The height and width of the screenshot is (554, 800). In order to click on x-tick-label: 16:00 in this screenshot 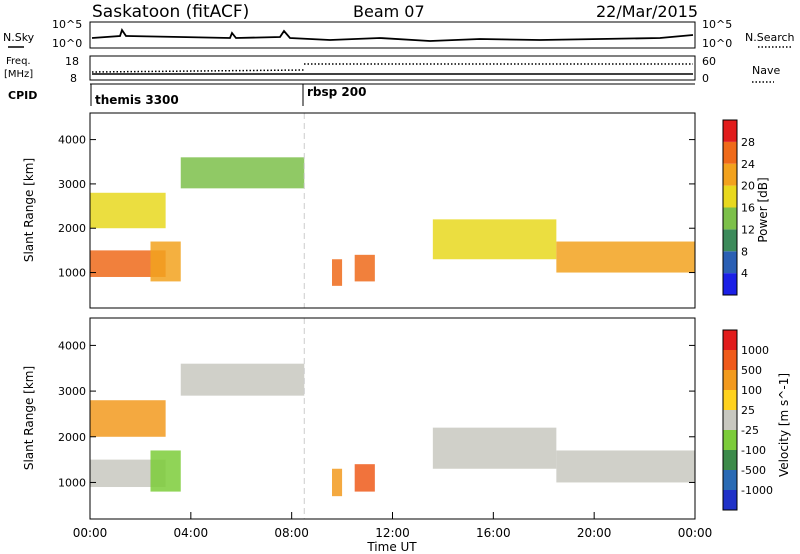, I will do `click(493, 533)`.